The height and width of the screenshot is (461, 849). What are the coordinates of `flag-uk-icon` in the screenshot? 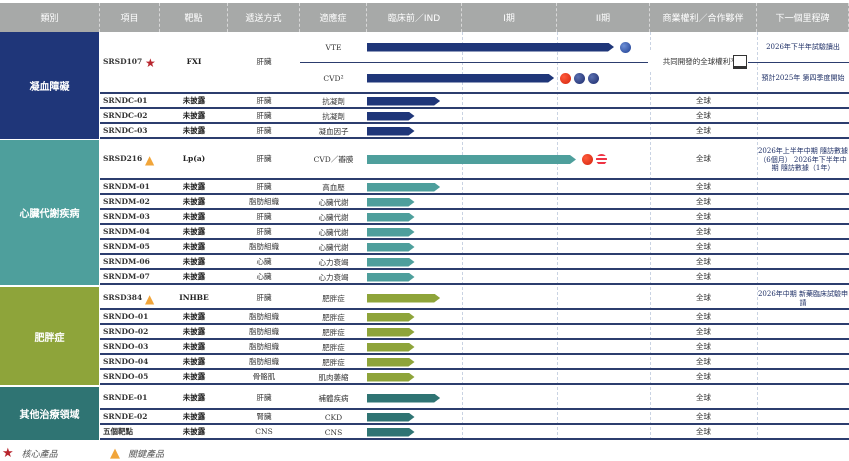 It's located at (580, 78).